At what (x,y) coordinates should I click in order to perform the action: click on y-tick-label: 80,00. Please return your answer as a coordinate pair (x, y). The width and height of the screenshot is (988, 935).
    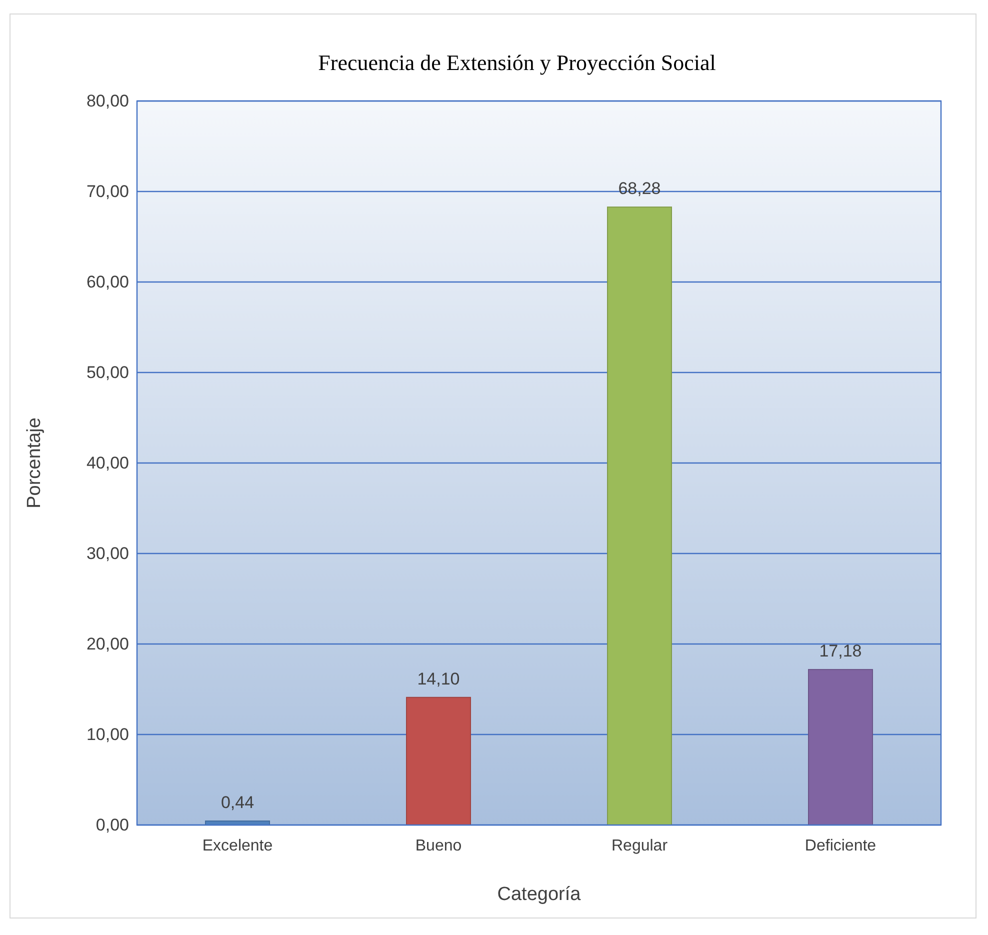
    Looking at the image, I should click on (107, 100).